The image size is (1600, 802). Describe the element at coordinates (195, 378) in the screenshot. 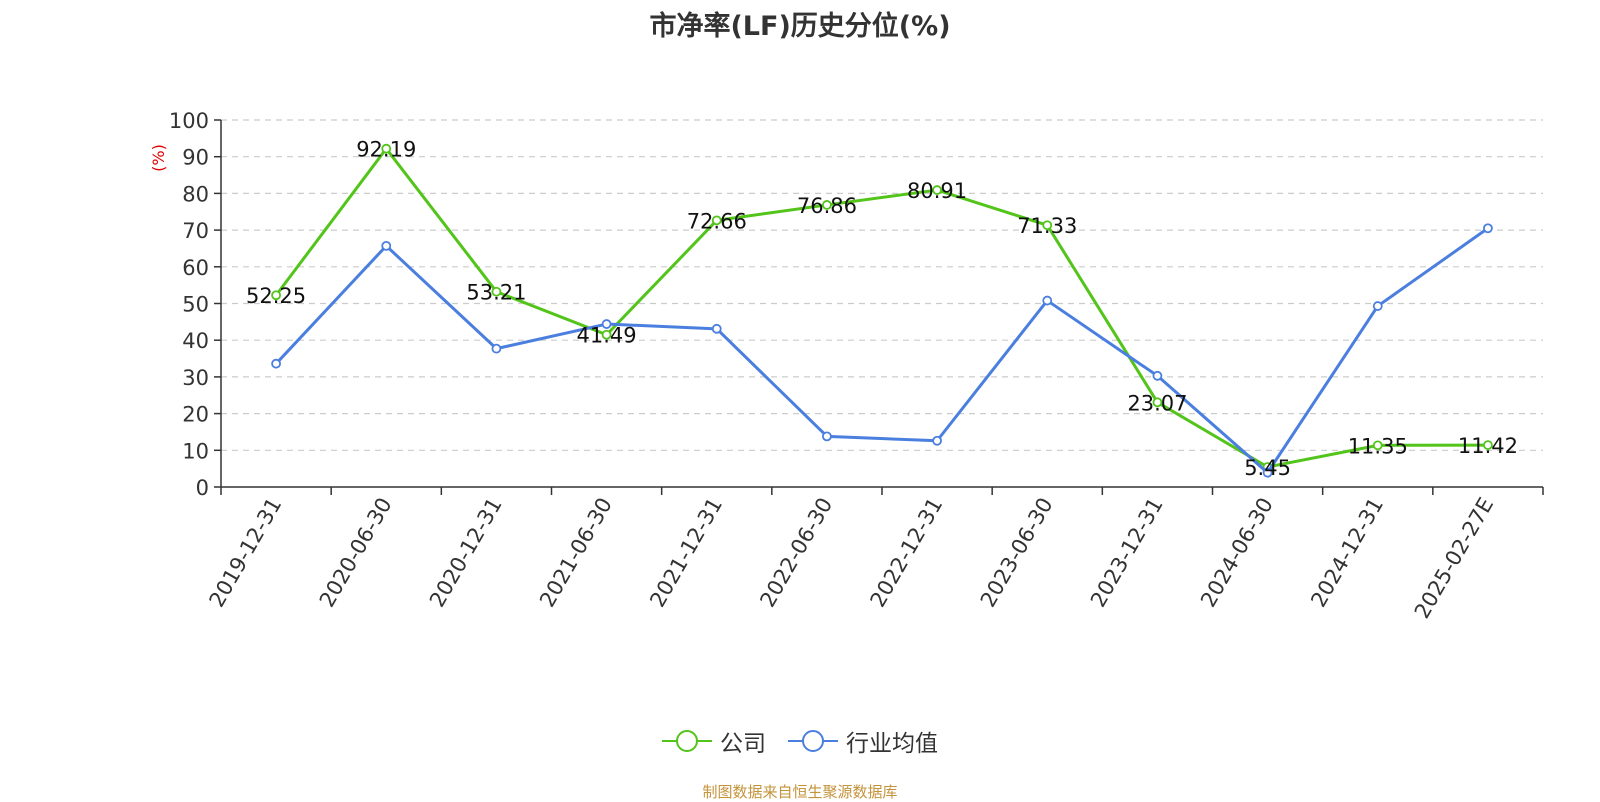

I see `y-tick-label: 30` at that location.